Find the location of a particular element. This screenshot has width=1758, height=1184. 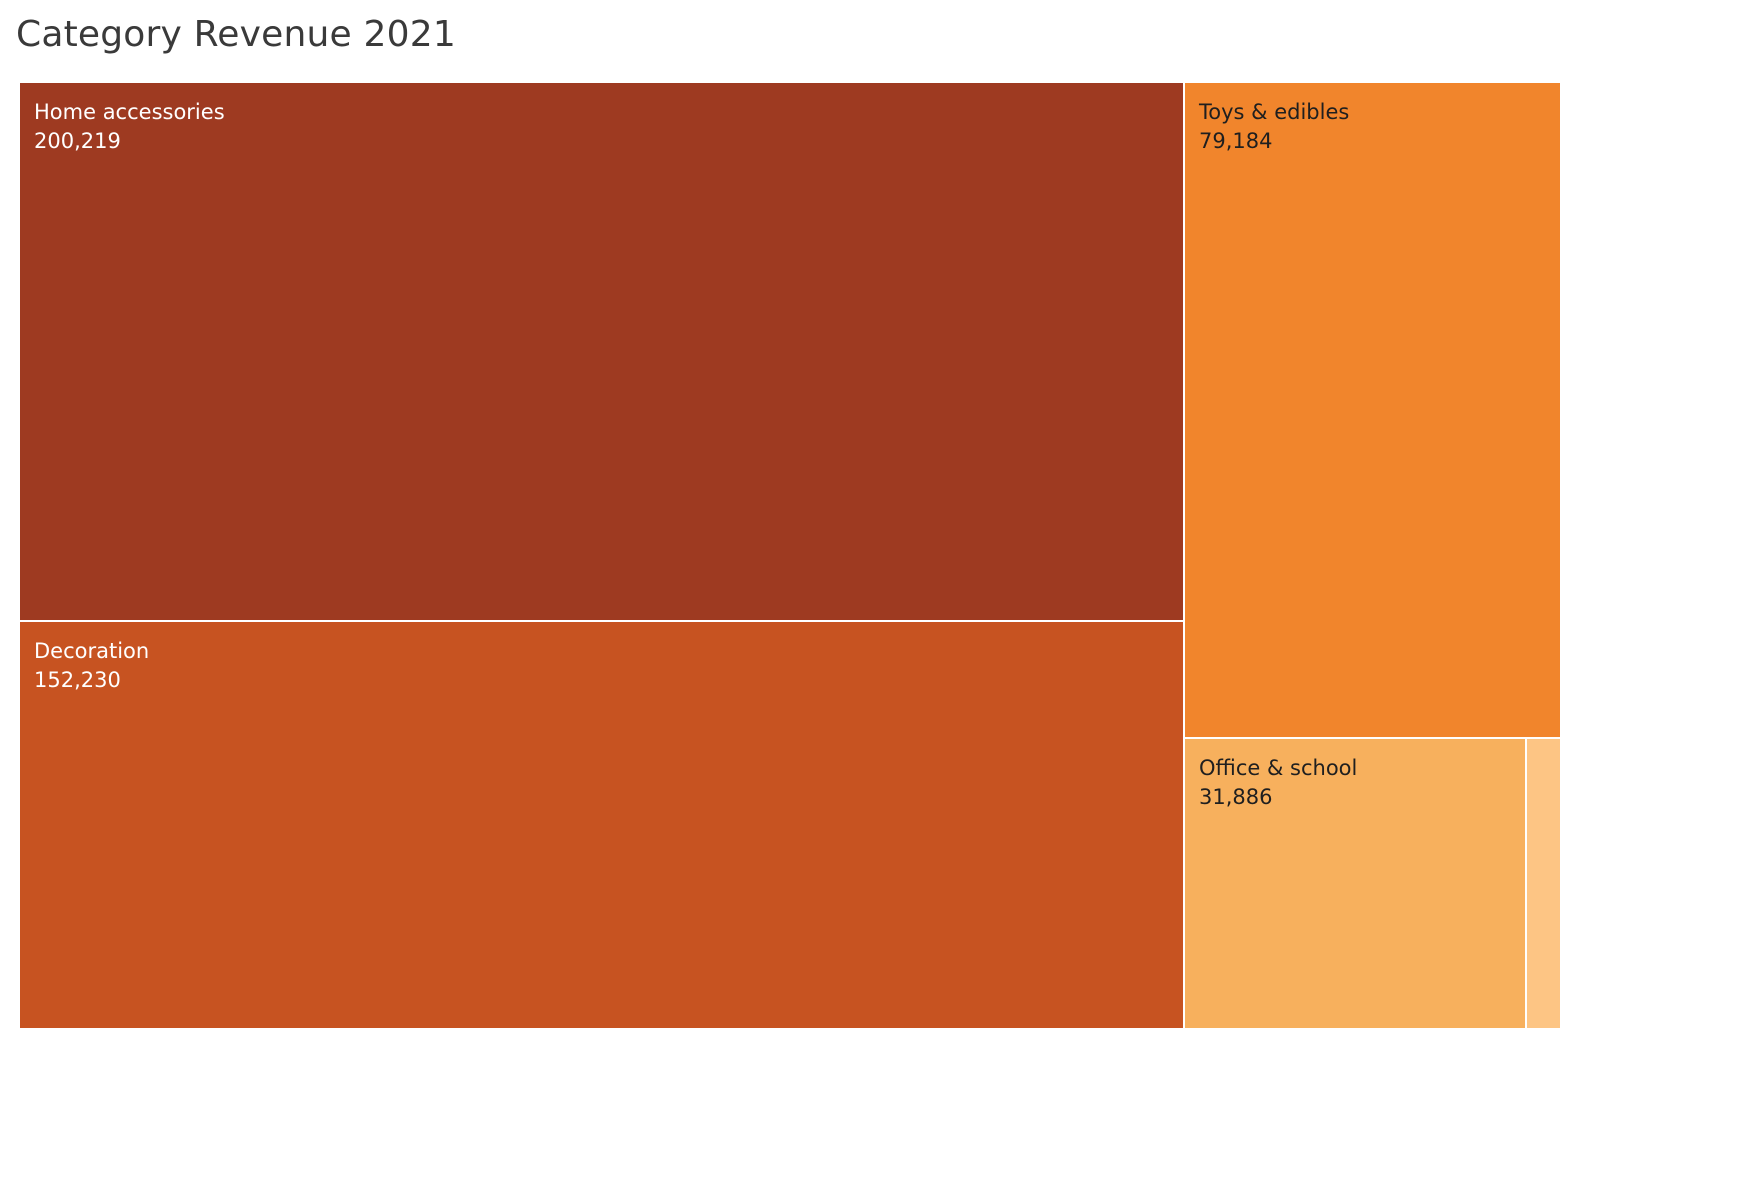

treemap-tile: Toys & edibles 79,184 is located at coordinates (1372, 410).